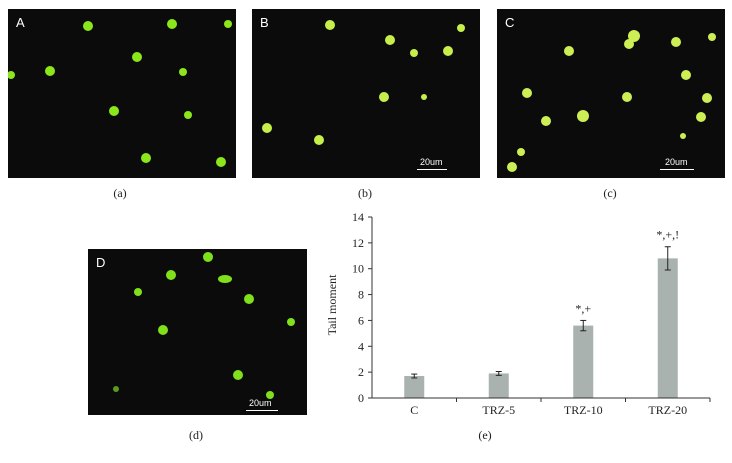 The image size is (732, 463). I want to click on micrograph-panel-b: B 20um, so click(366, 93).